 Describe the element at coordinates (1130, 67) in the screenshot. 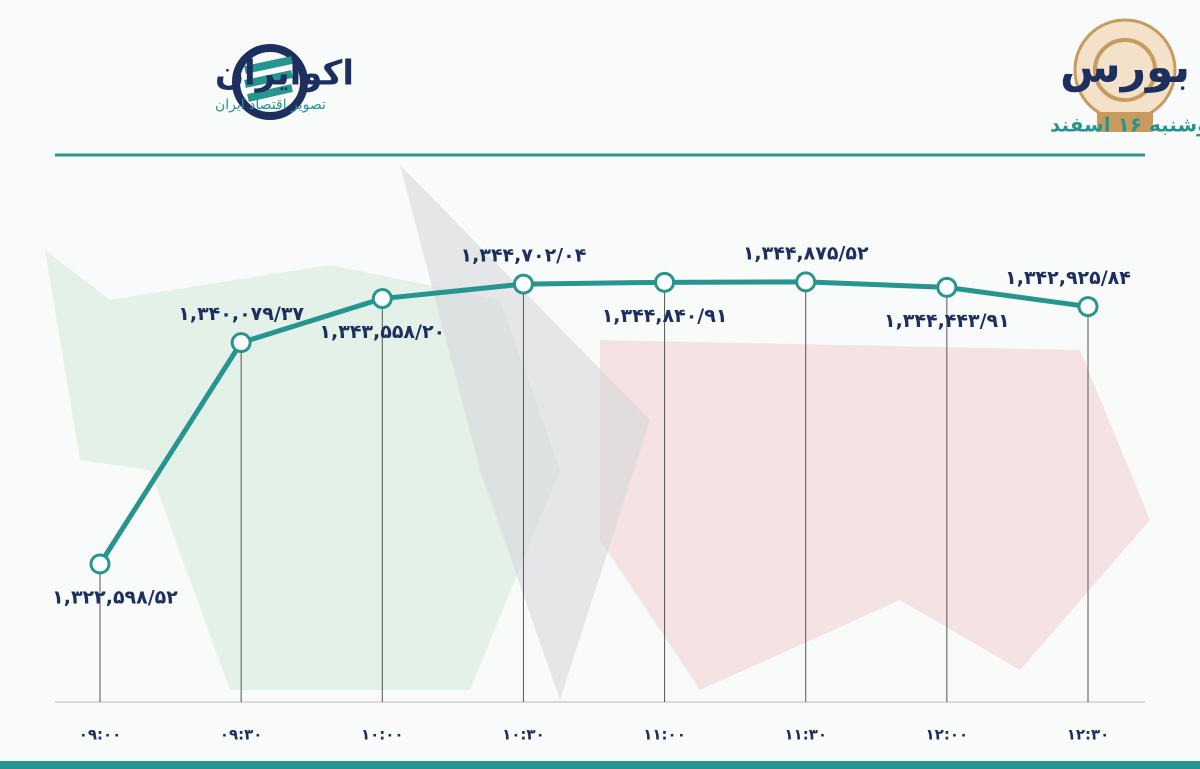

I see `title: روند شاخص کل بورس` at that location.